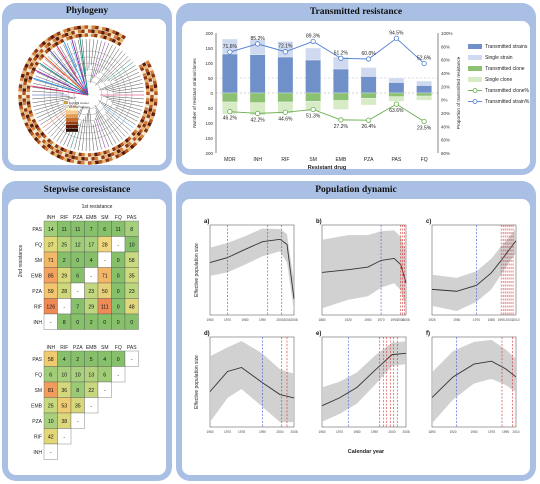  What do you see at coordinates (50, 307) in the screenshot?
I see `heat-cell-value: 126` at bounding box center [50, 307].